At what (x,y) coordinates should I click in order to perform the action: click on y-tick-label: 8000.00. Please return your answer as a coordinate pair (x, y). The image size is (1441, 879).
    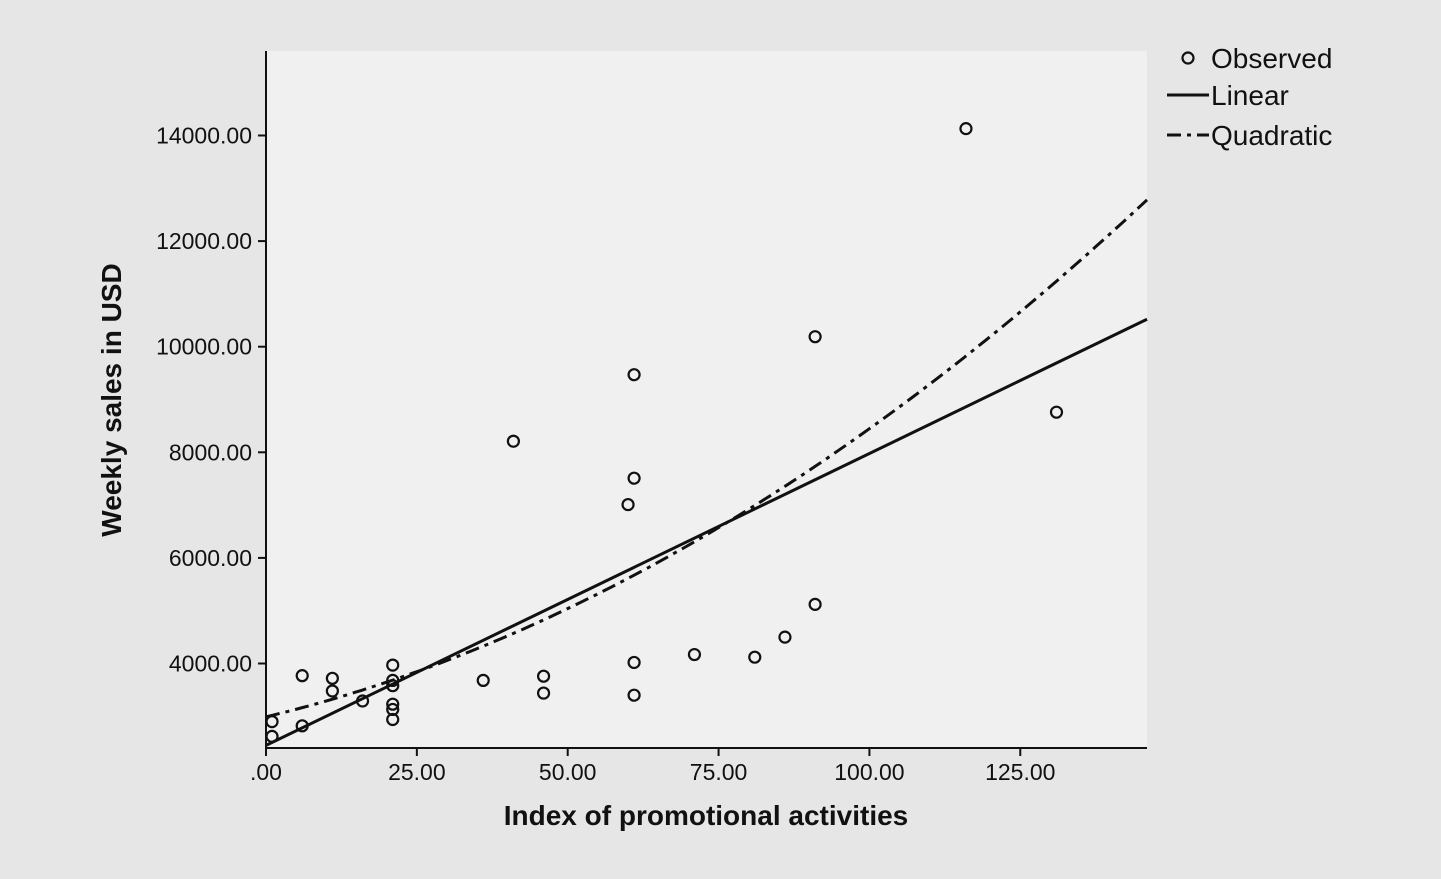
    Looking at the image, I should click on (210, 452).